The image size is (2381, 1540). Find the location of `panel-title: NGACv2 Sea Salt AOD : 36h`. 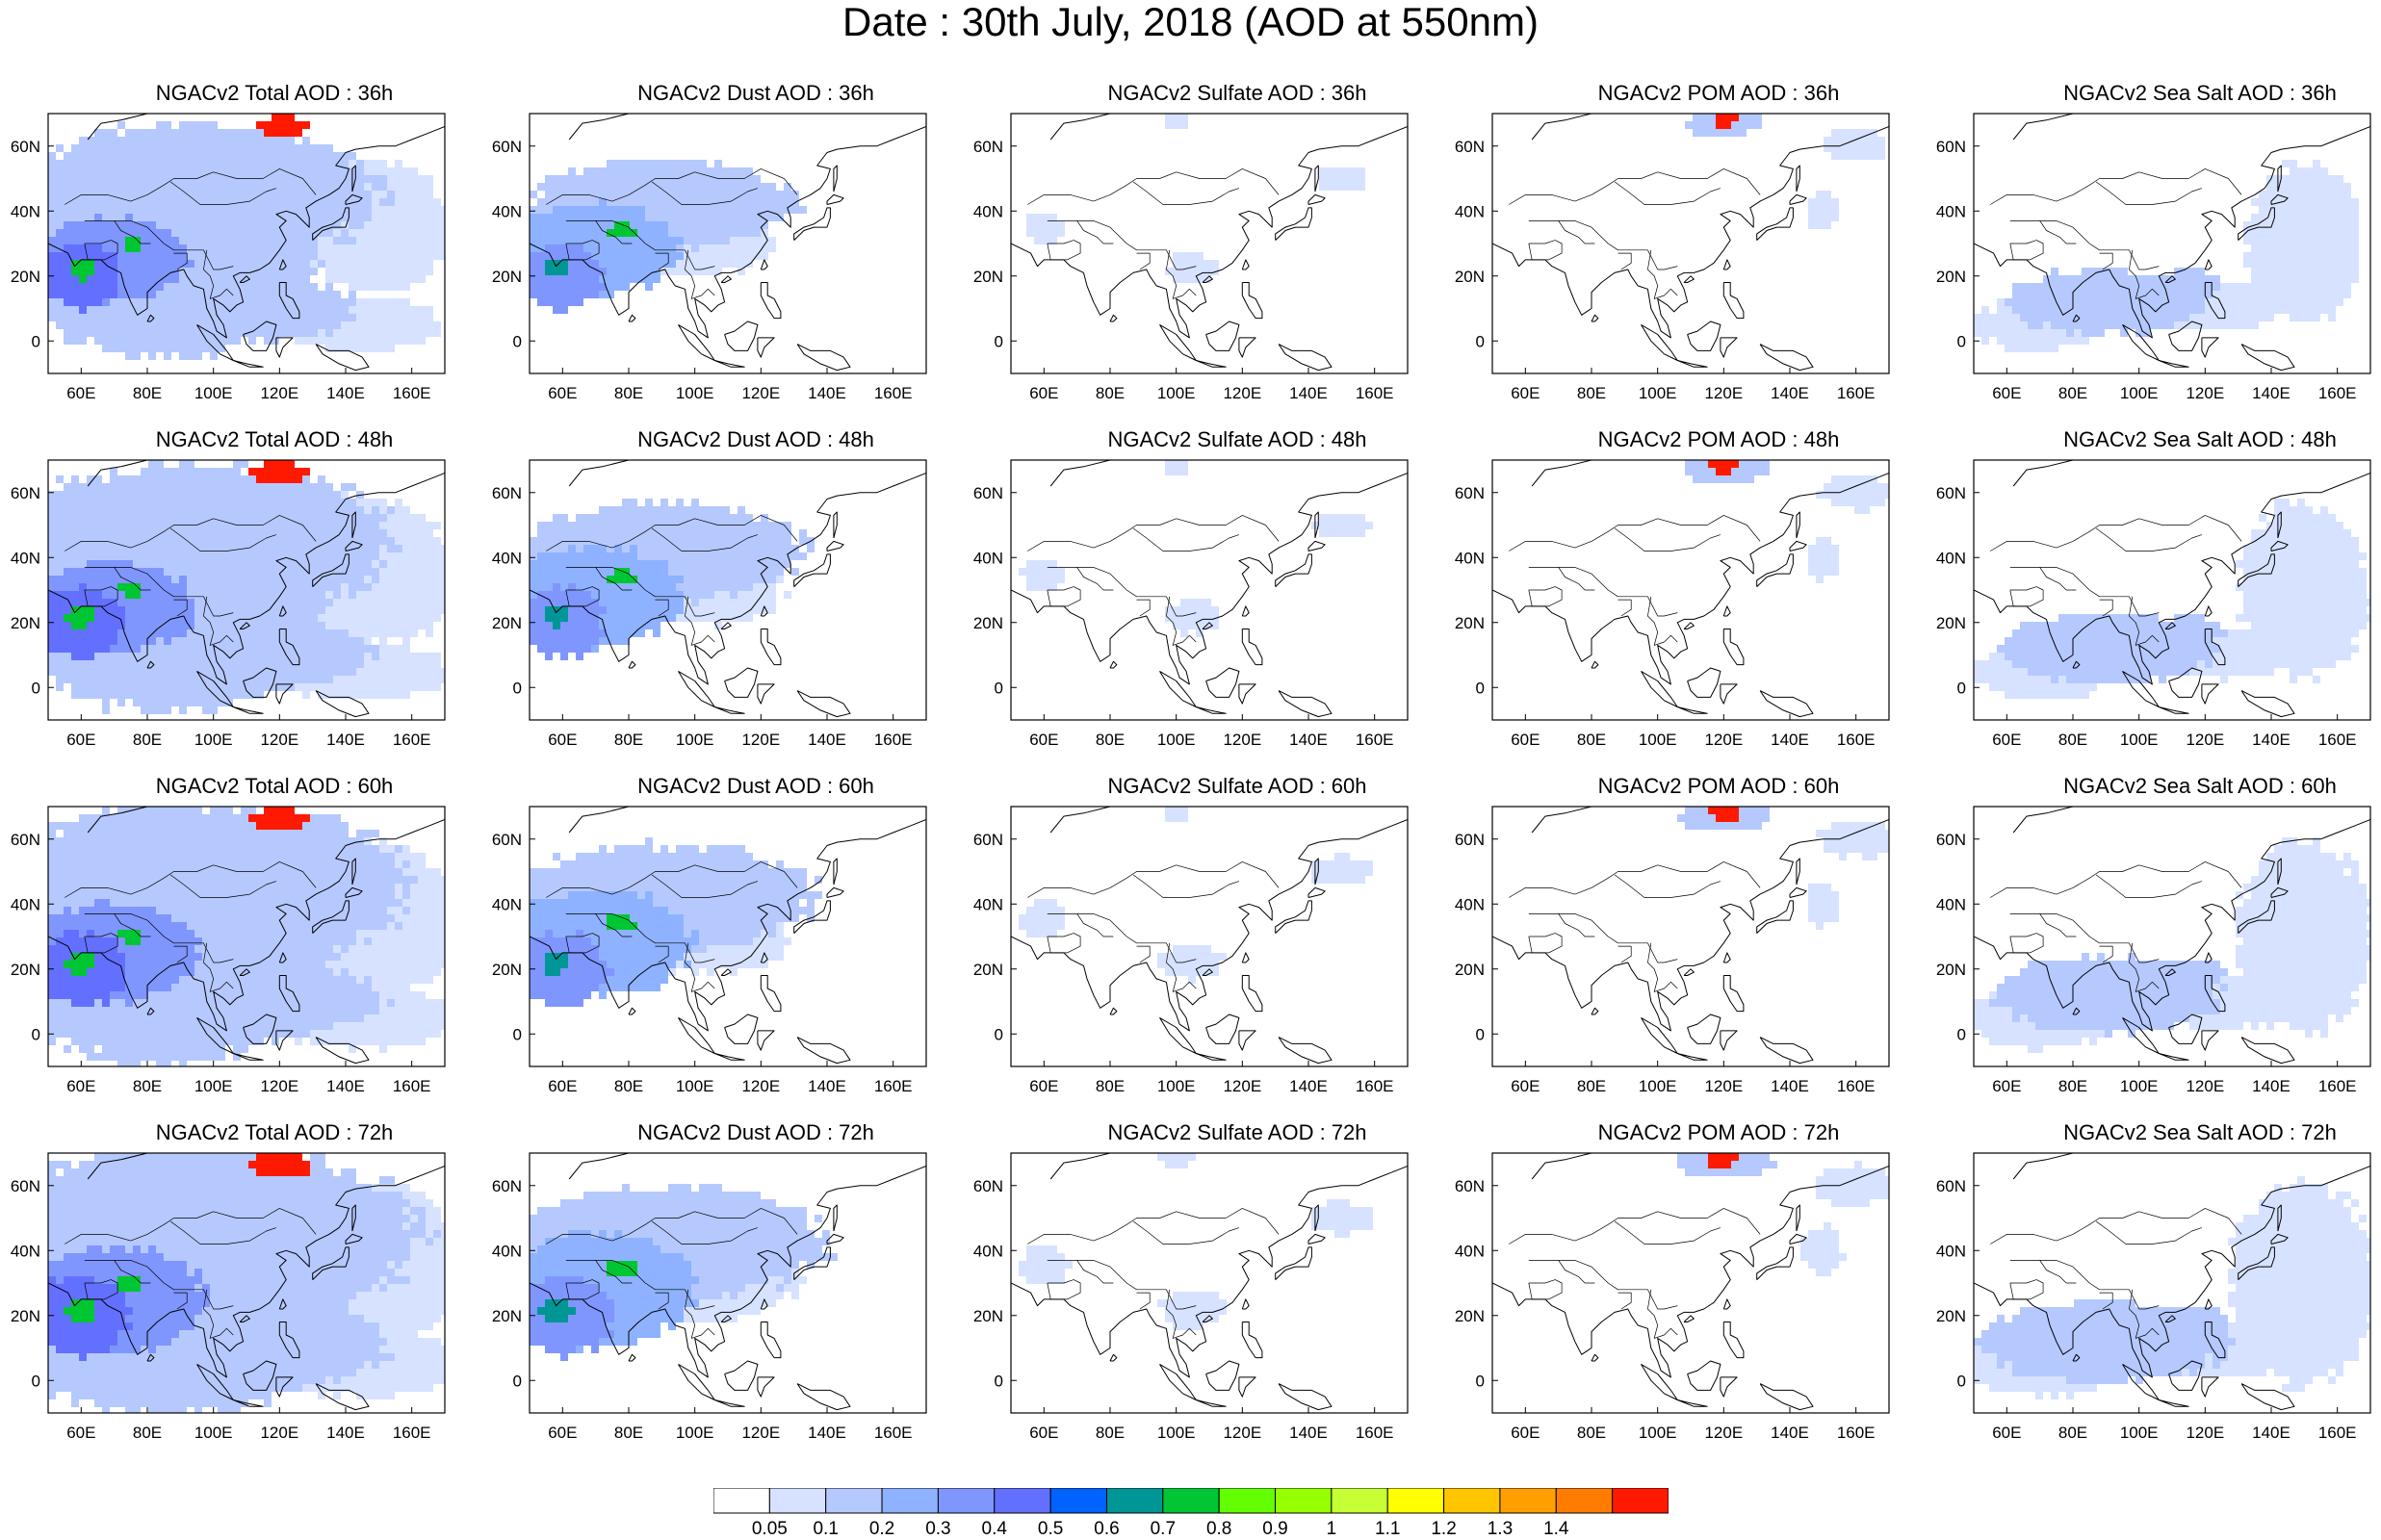

panel-title: NGACv2 Sea Salt AOD : 36h is located at coordinates (2177, 93).